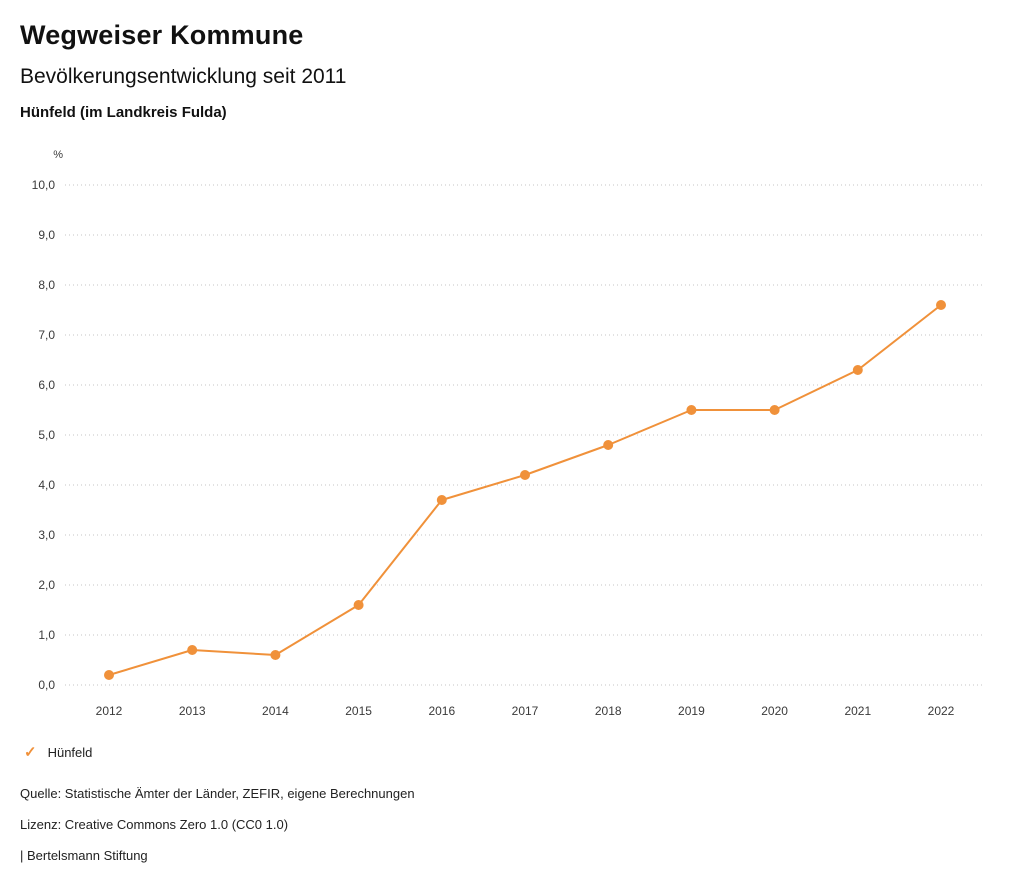  Describe the element at coordinates (183, 76) in the screenshot. I see `chart-title: Bevölkerungsentwicklung seit 2011` at that location.